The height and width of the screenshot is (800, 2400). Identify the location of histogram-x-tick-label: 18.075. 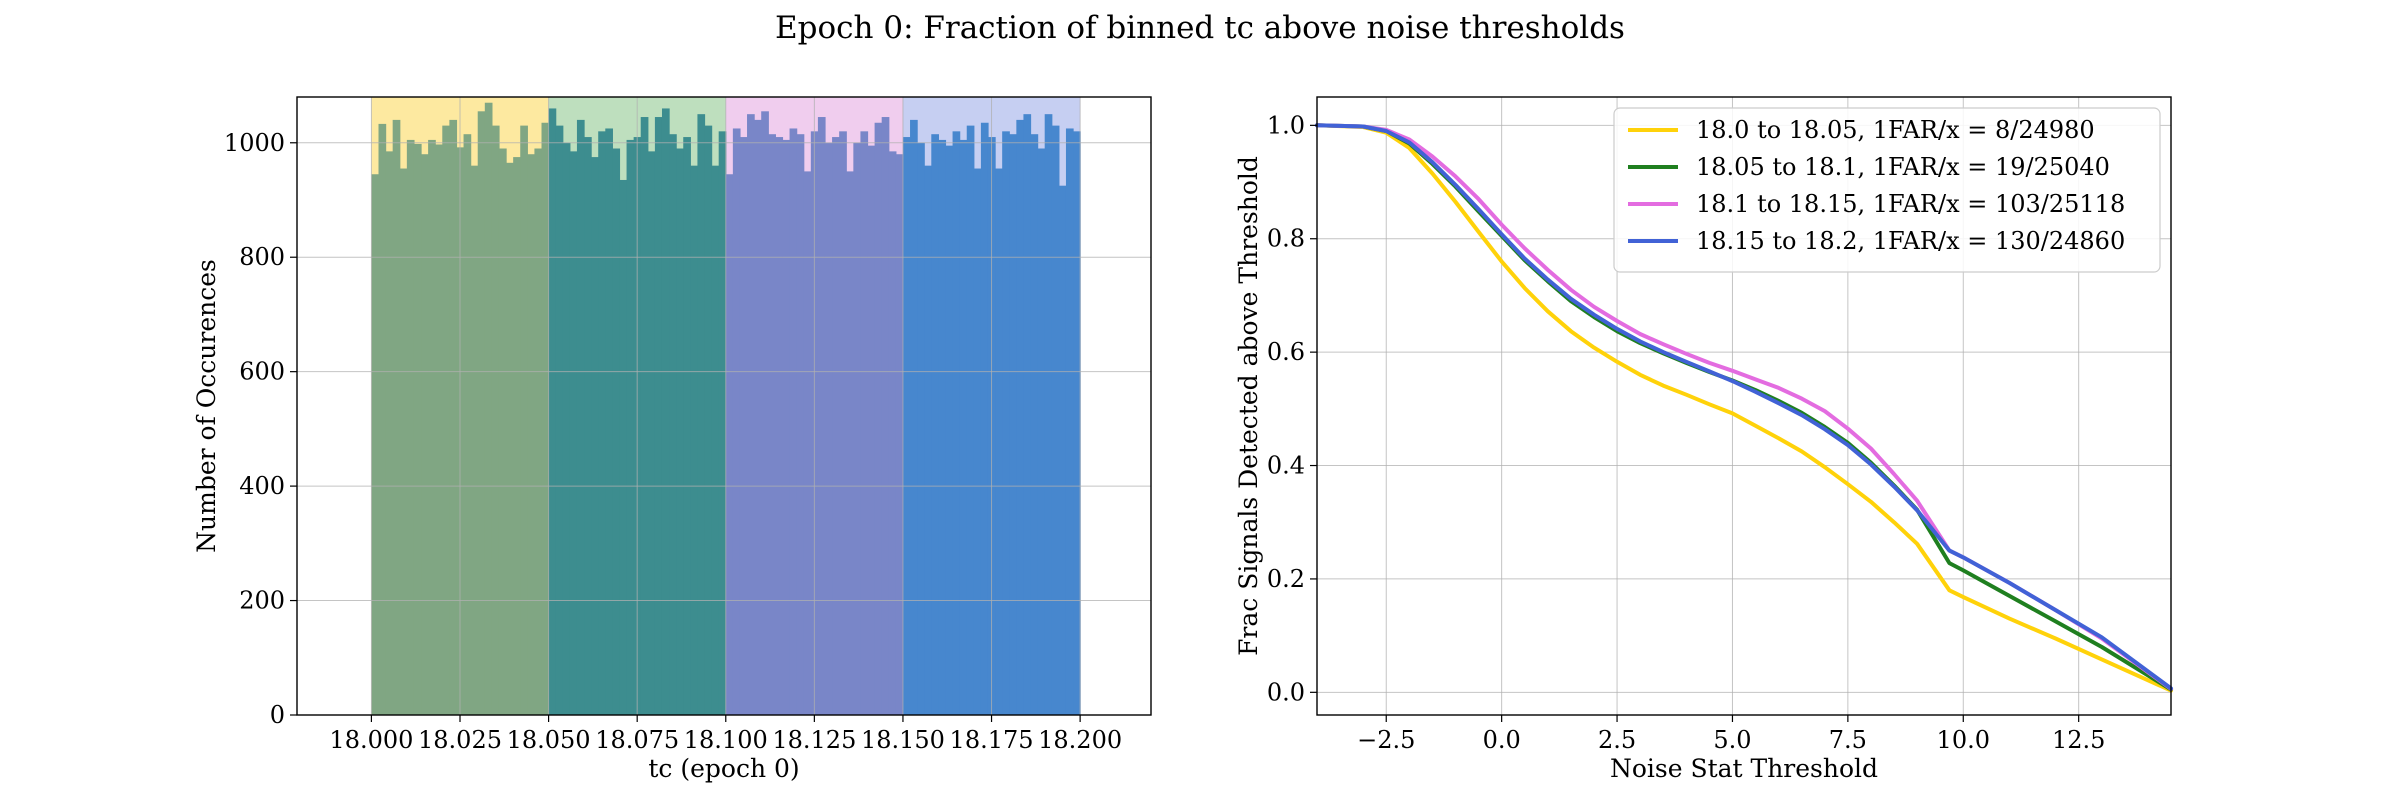
(637, 740).